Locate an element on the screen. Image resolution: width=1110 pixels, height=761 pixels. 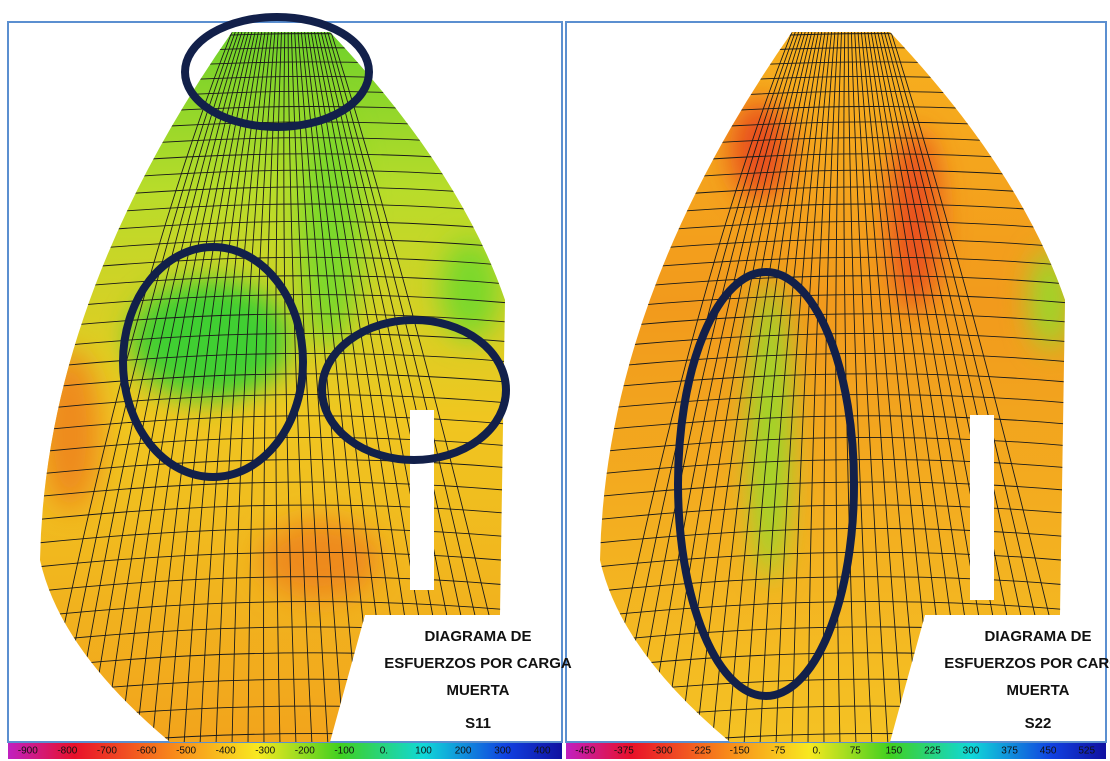
color-bar-label: 100 is located at coordinates (423, 751).